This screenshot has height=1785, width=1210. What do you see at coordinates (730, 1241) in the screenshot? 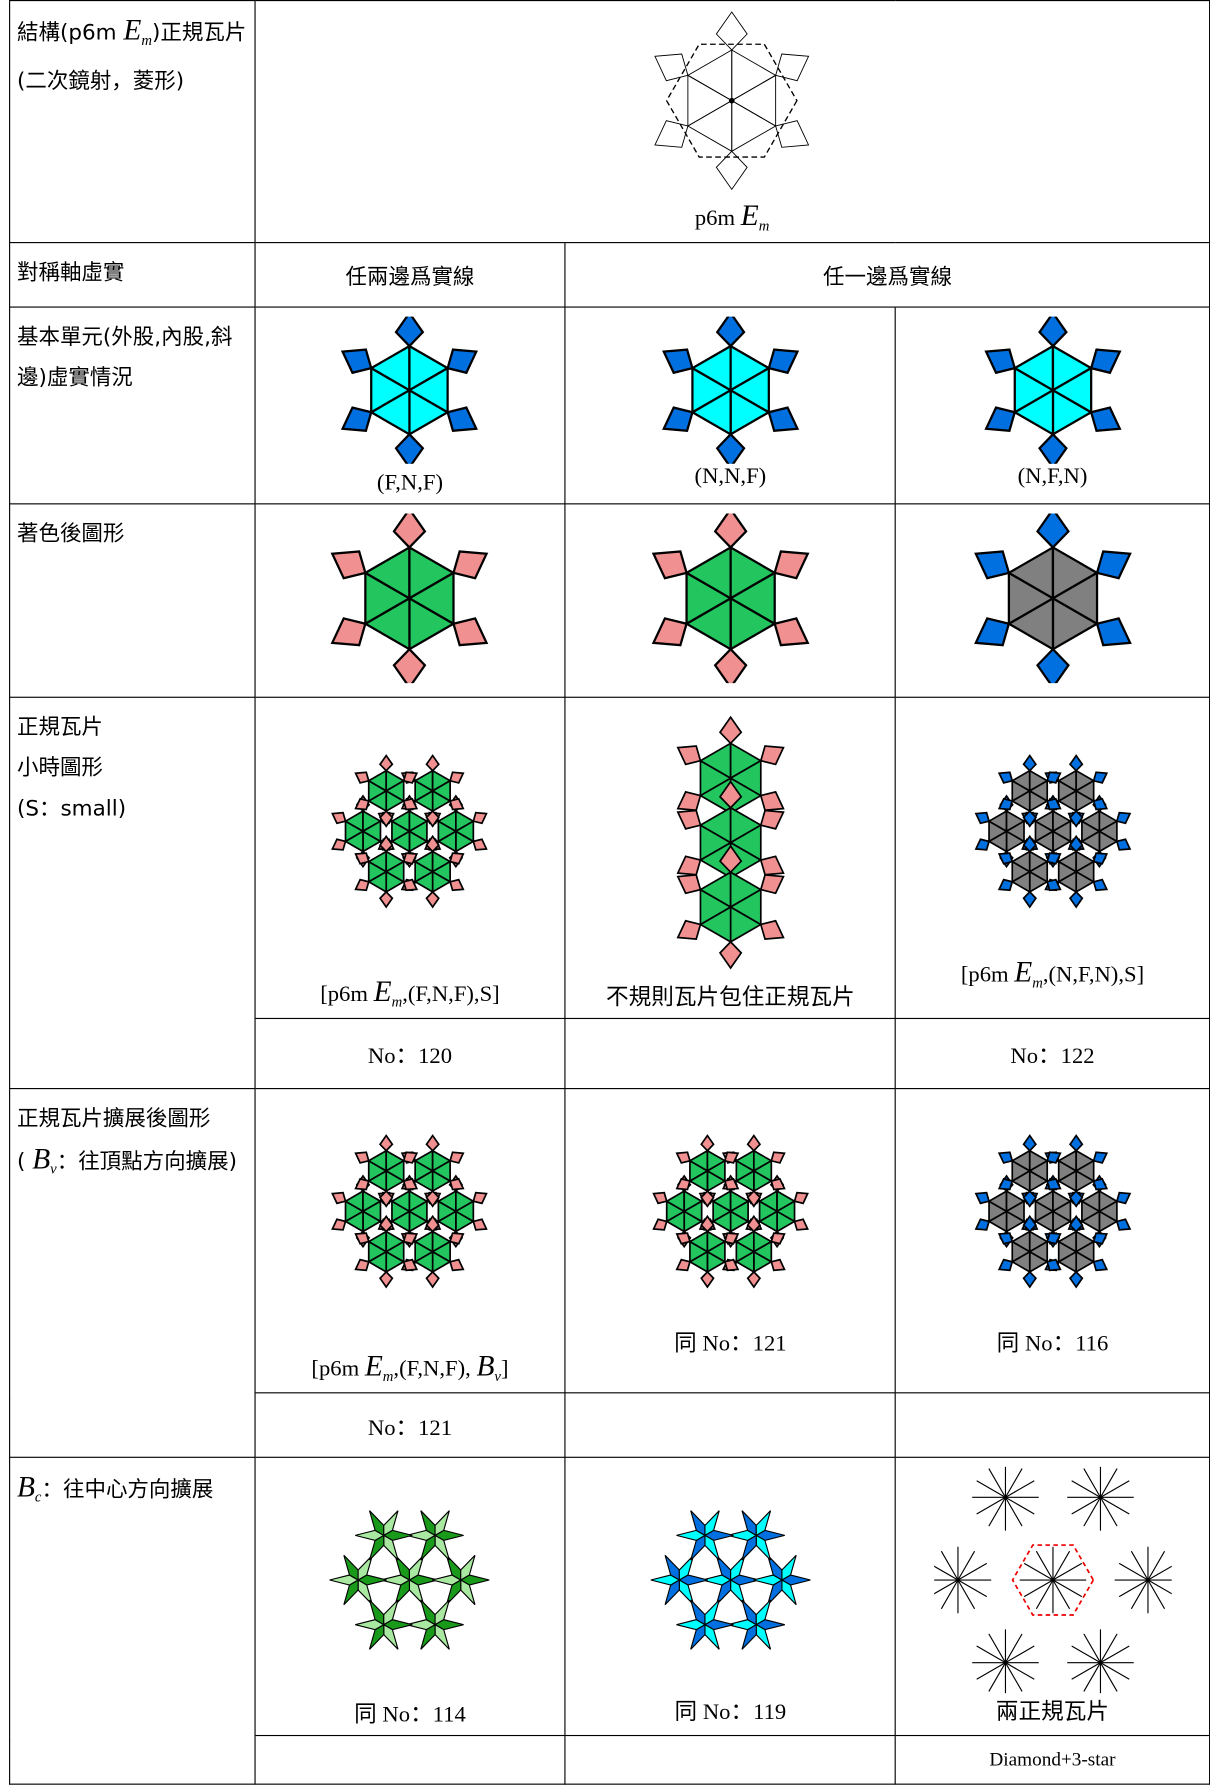
I see `figure-cell: 同 No：121` at bounding box center [730, 1241].